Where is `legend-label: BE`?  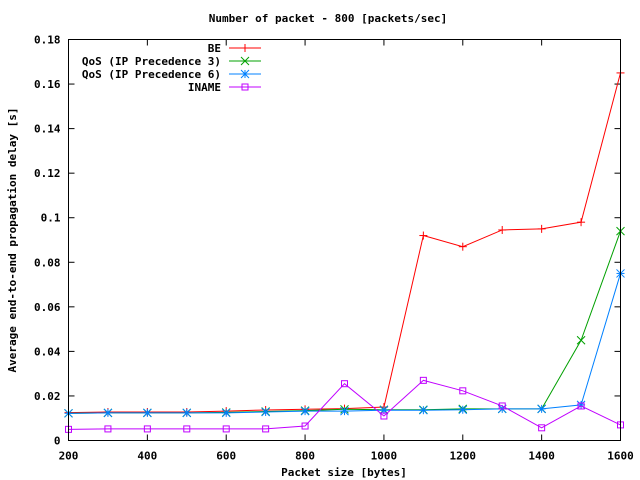 legend-label: BE is located at coordinates (214, 48).